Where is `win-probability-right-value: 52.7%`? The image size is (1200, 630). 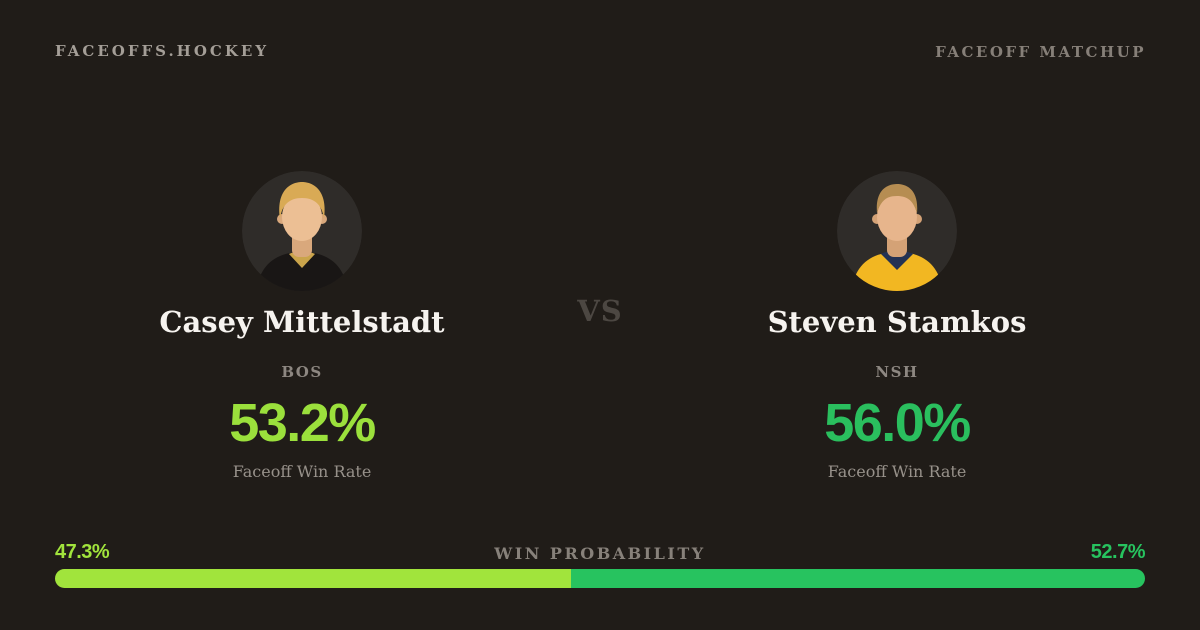
win-probability-right-value: 52.7% is located at coordinates (1118, 552).